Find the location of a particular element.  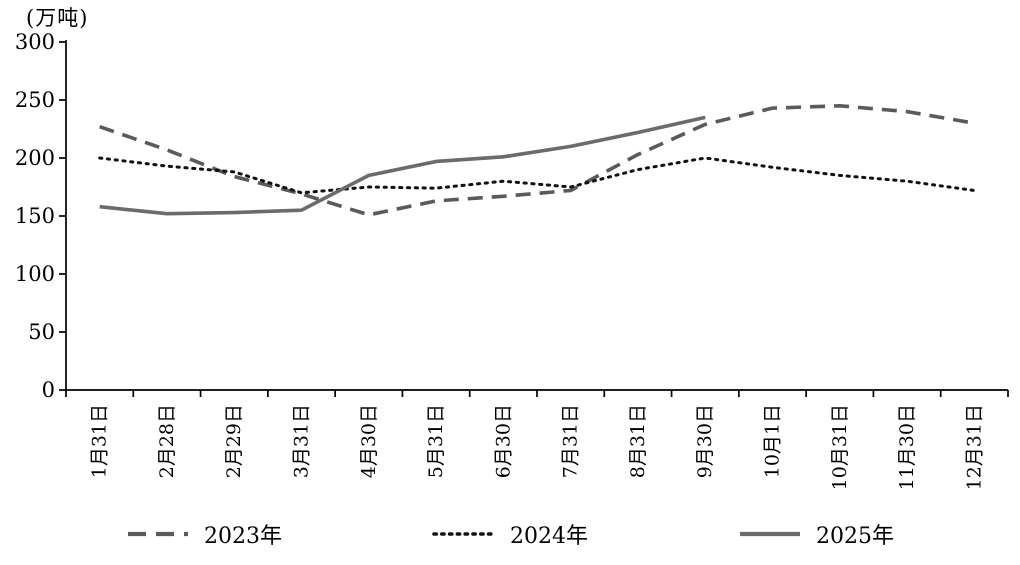

chart-legend: 2023年 2024年 2025年 is located at coordinates (510, 534).